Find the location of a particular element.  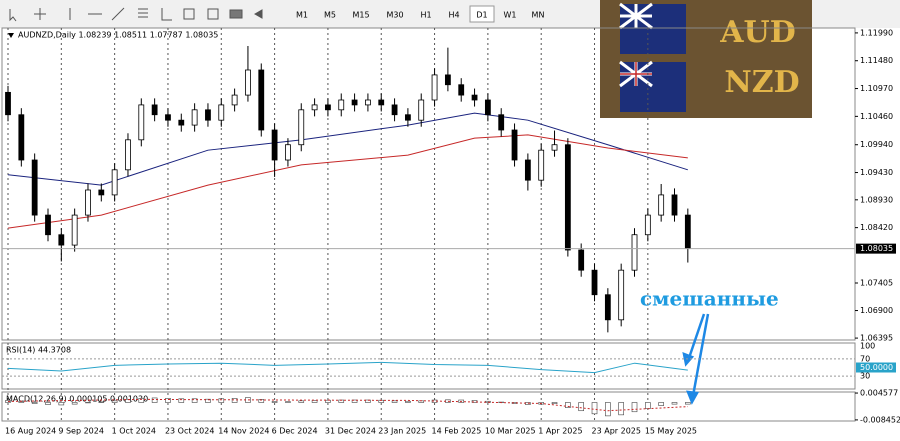

timeframe-button: M5 is located at coordinates (330, 15).